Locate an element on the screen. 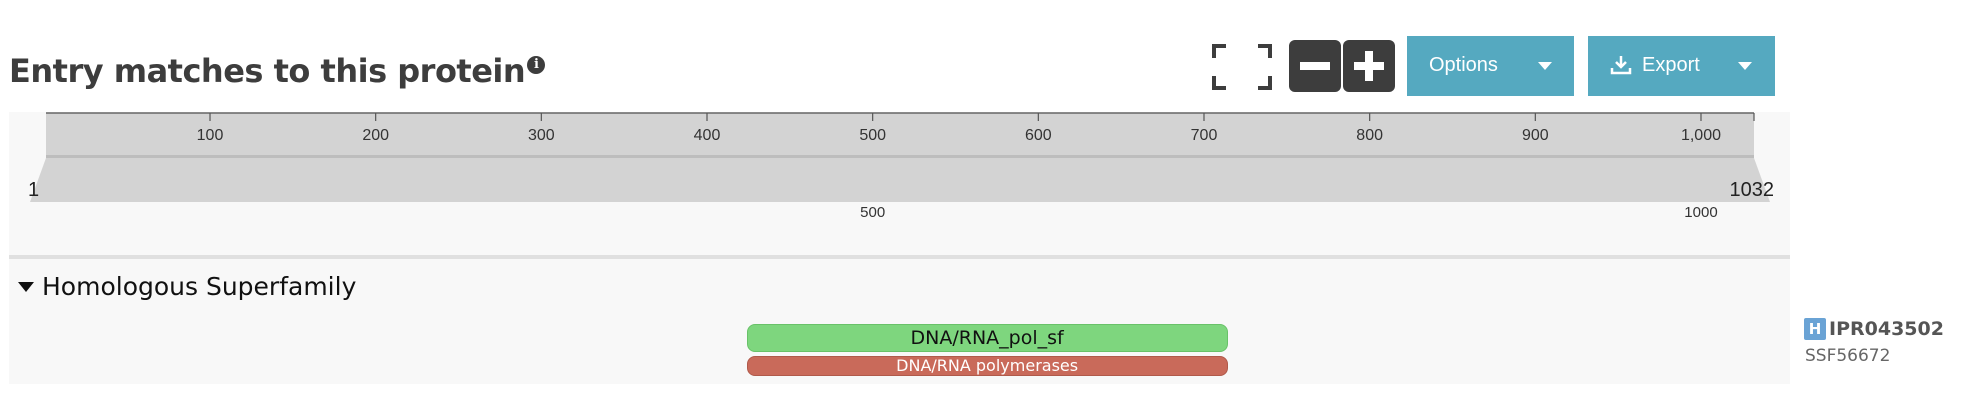  section-divider is located at coordinates (899, 257).